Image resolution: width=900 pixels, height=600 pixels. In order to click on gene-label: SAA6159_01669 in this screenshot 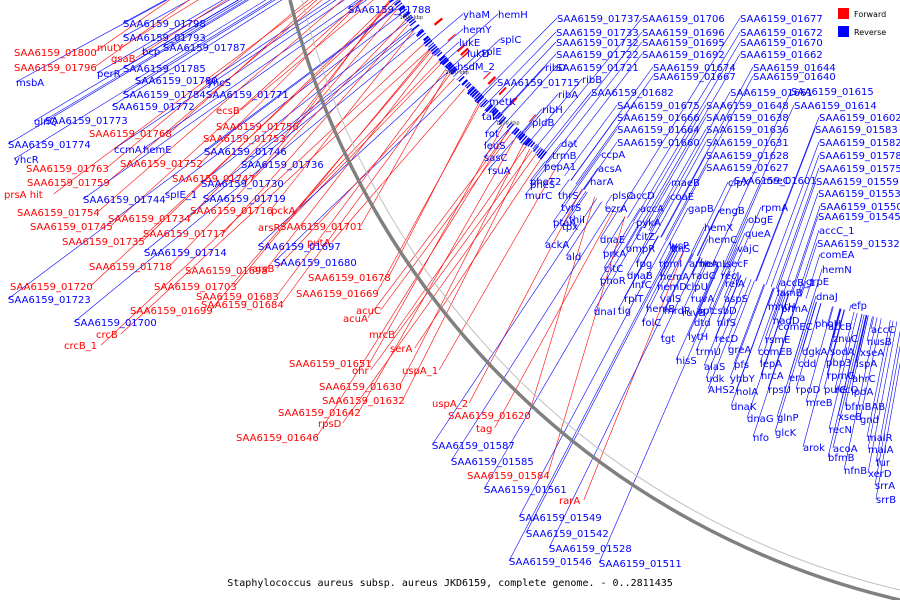, I will do `click(337, 294)`.